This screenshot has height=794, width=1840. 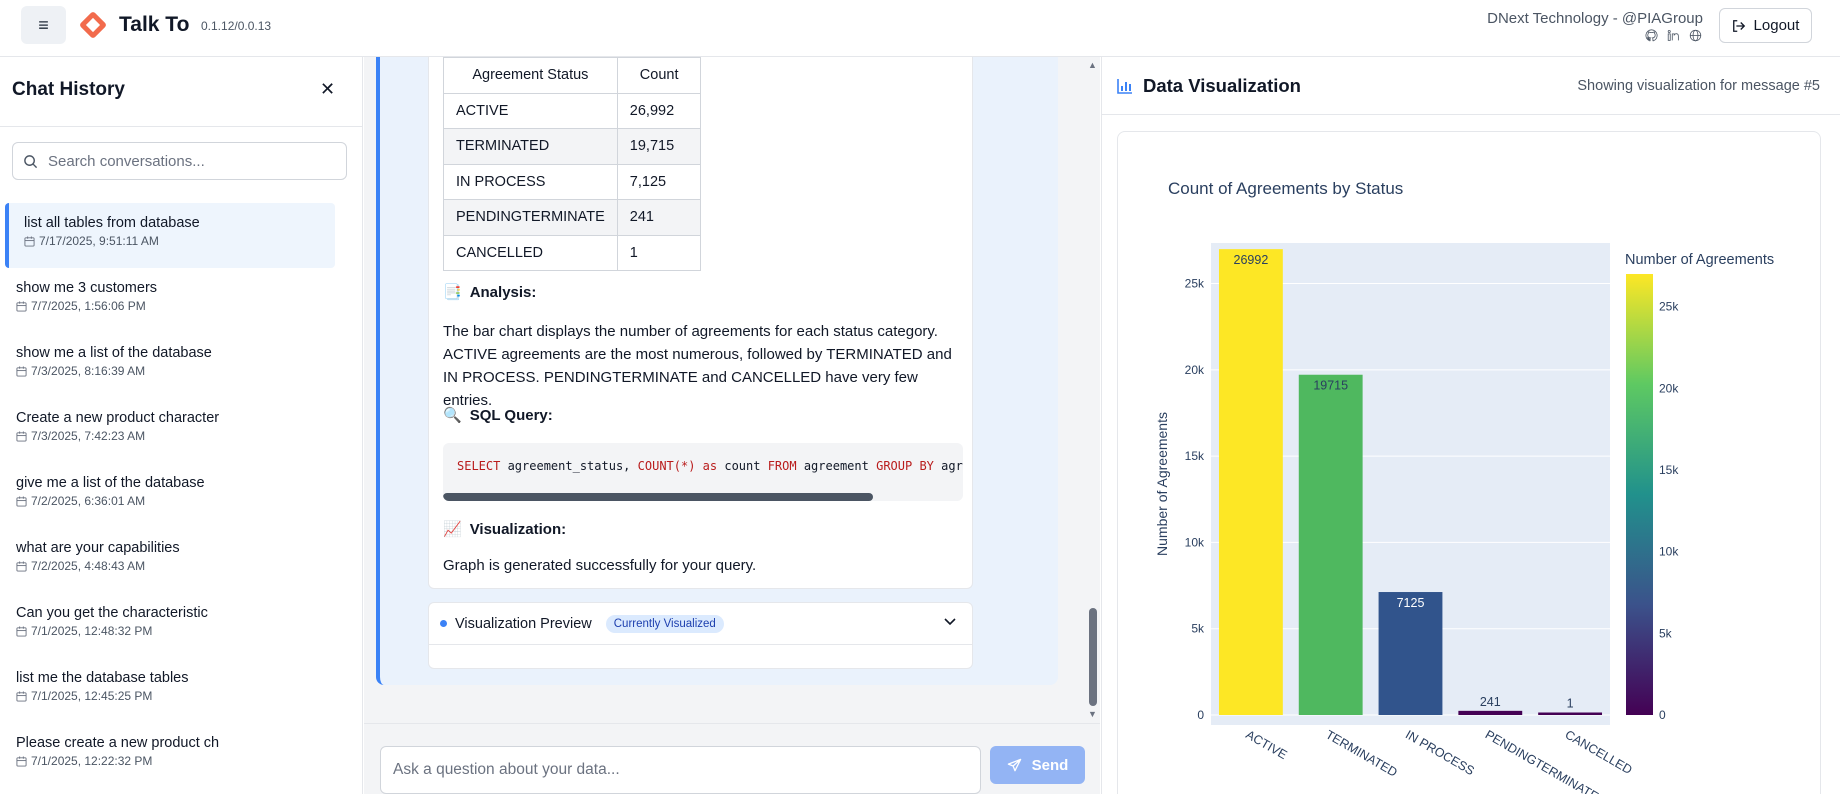 What do you see at coordinates (171, 241) in the screenshot?
I see `history-item-date: 7/17/2025, 9:51:11 AM` at bounding box center [171, 241].